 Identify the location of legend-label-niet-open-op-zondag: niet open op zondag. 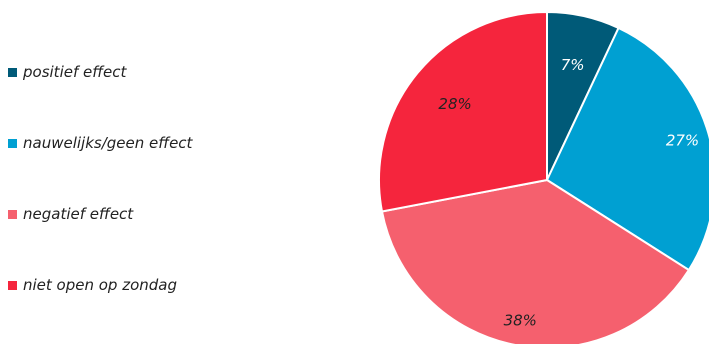
(100, 285).